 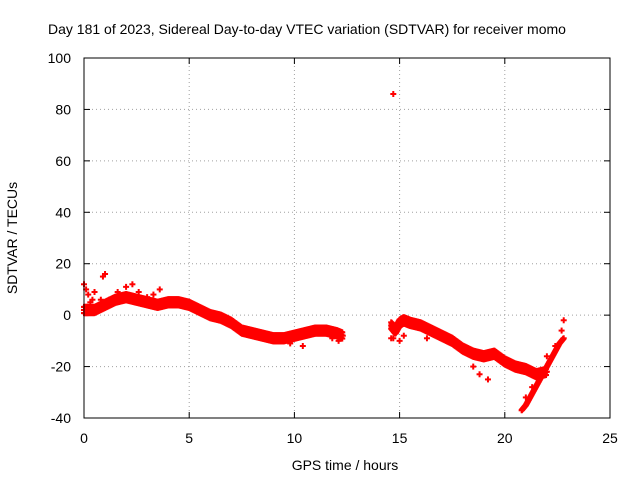 I want to click on x-tick-label: 10, so click(x=295, y=438).